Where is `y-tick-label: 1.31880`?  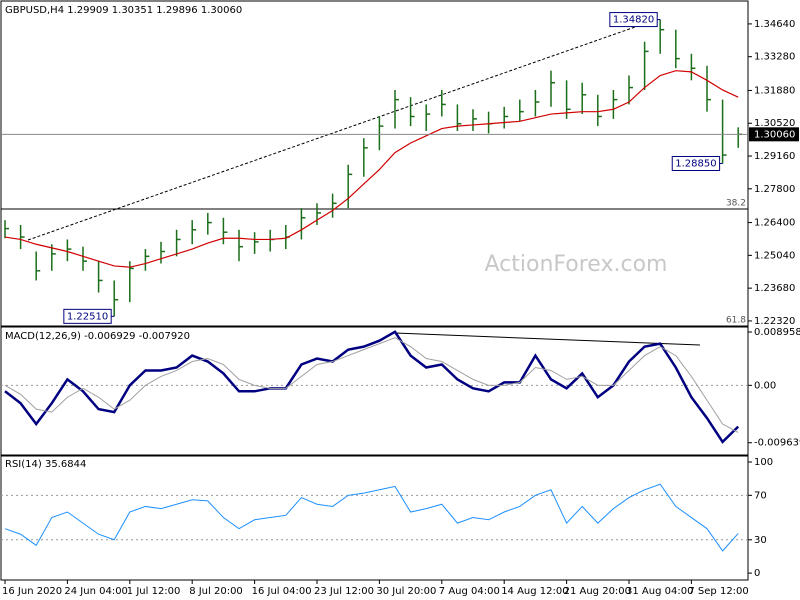 y-tick-label: 1.31880 is located at coordinates (774, 90).